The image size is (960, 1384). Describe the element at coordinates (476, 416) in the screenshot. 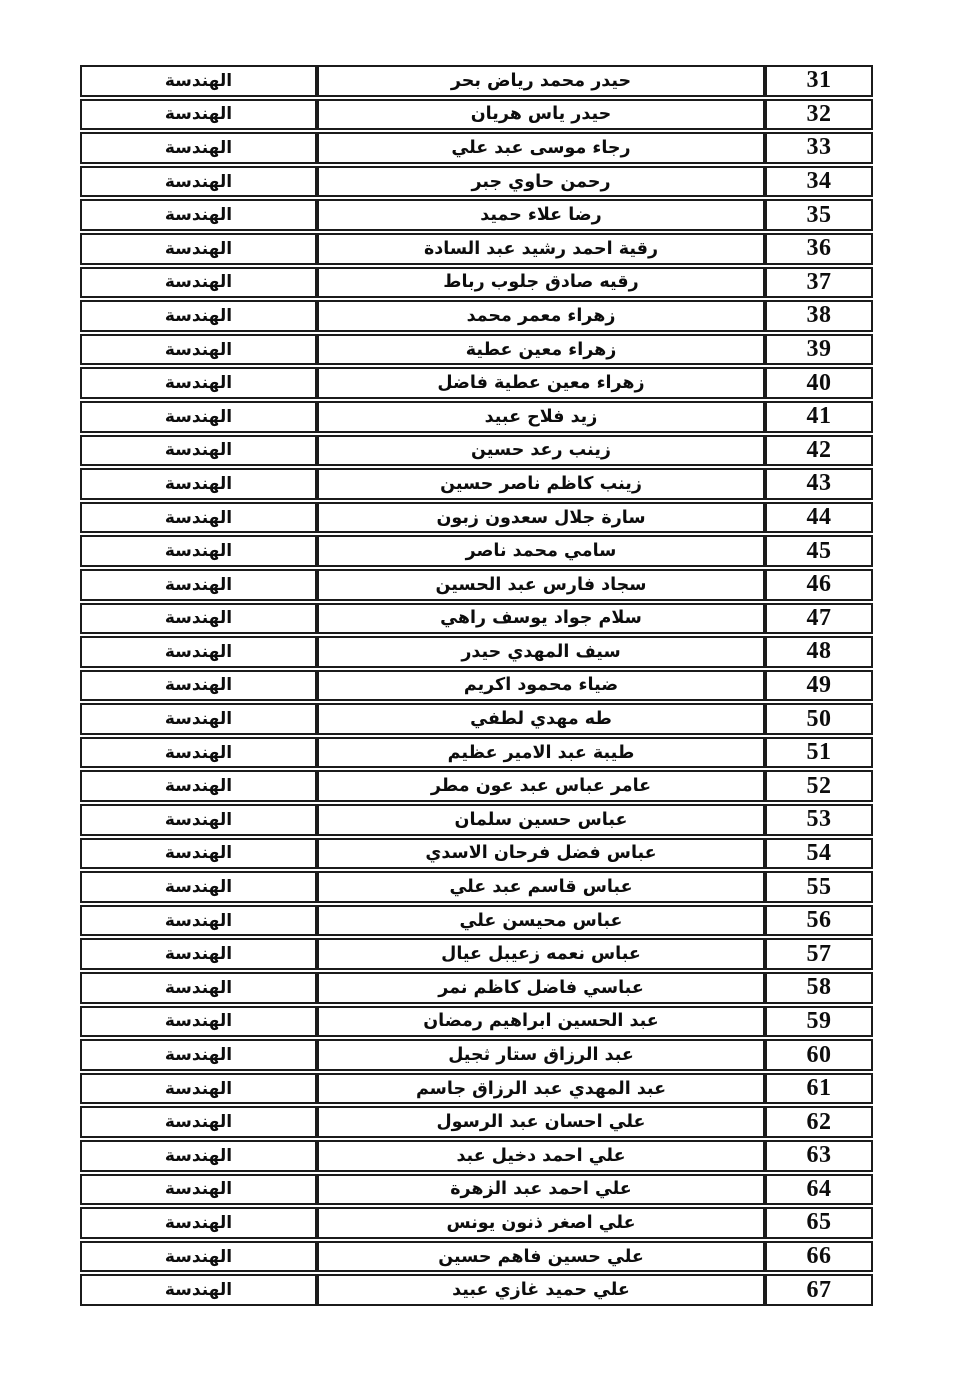

I see `table-row: 41 زيد فلاح عبيد الهندسة` at that location.